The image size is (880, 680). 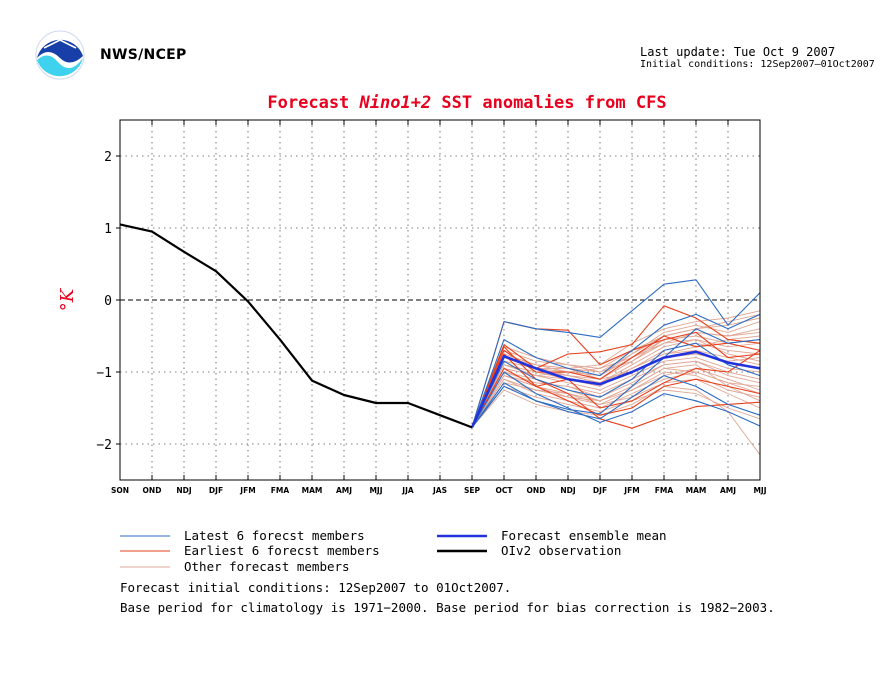 I want to click on legend-label: Other forecast members, so click(x=267, y=566).